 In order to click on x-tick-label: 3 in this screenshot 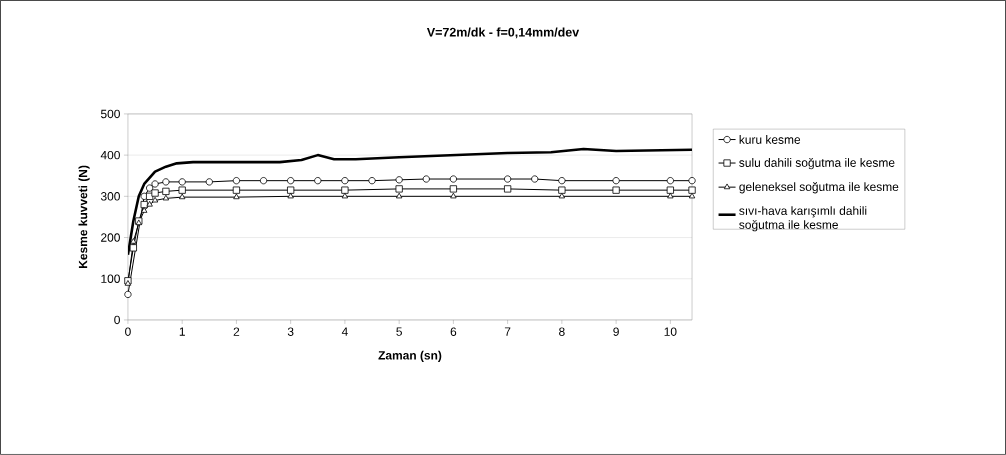, I will do `click(290, 331)`.